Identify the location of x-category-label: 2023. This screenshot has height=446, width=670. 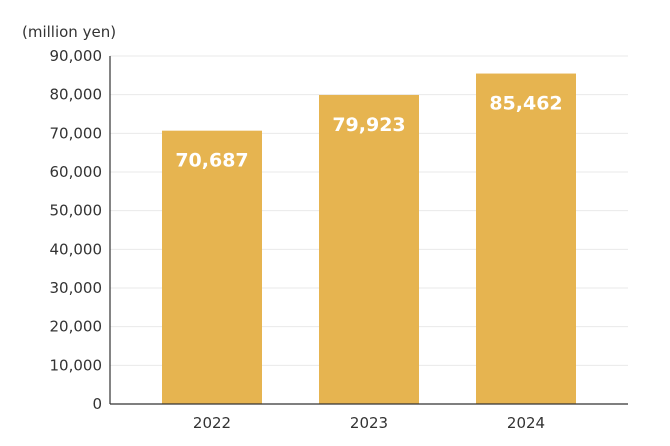
(369, 423).